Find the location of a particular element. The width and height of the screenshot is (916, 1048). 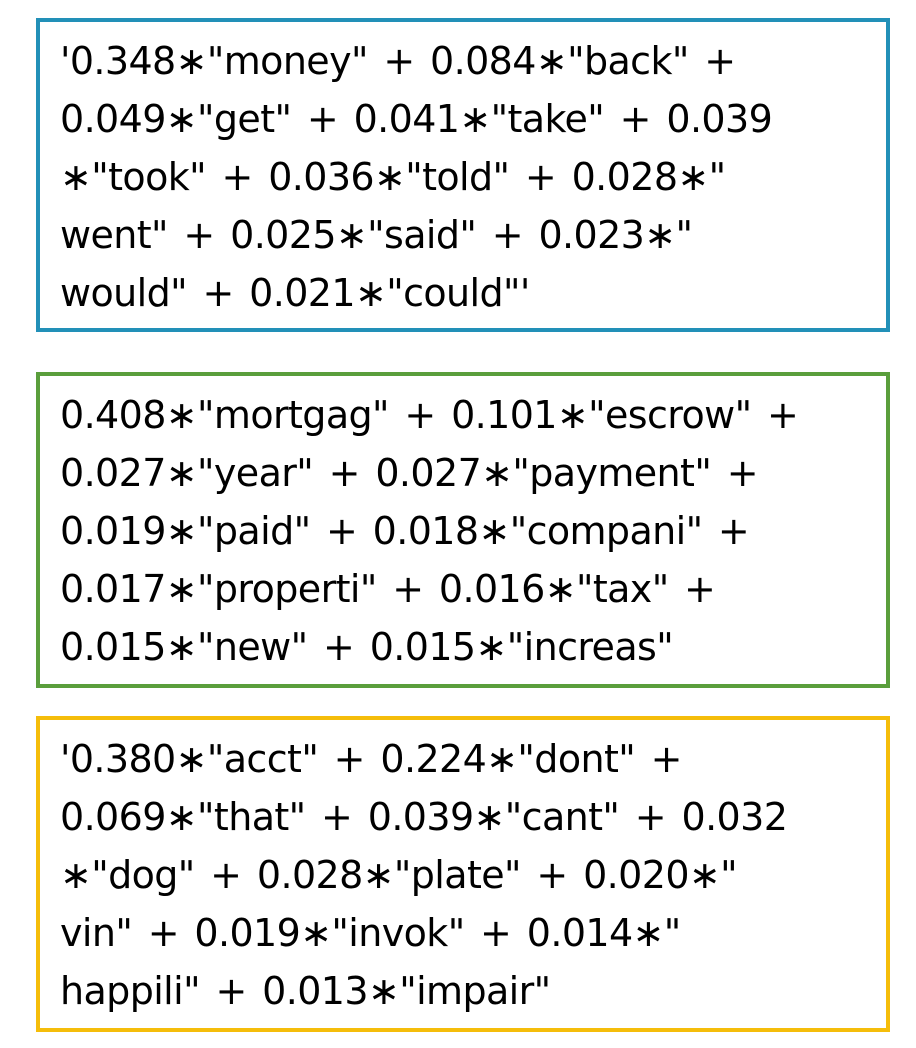

topic-3-line-1: '0.380∗"acct" + 0.224∗"dont" + is located at coordinates (371, 759).